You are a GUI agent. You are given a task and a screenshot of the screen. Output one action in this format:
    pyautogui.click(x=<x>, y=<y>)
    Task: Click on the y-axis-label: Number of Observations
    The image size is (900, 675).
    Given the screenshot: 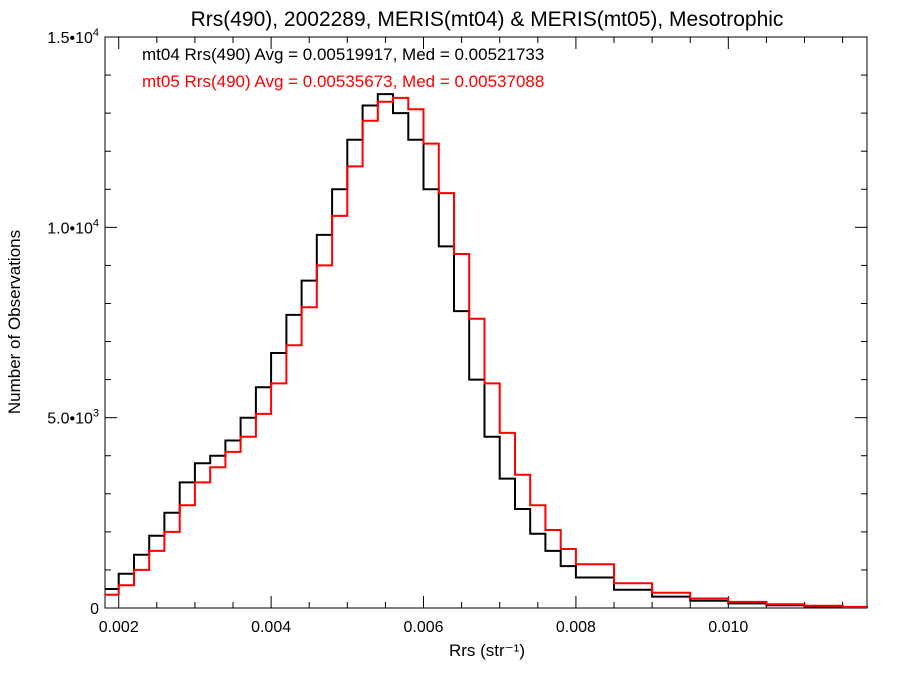 What is the action you would take?
    pyautogui.click(x=14, y=322)
    